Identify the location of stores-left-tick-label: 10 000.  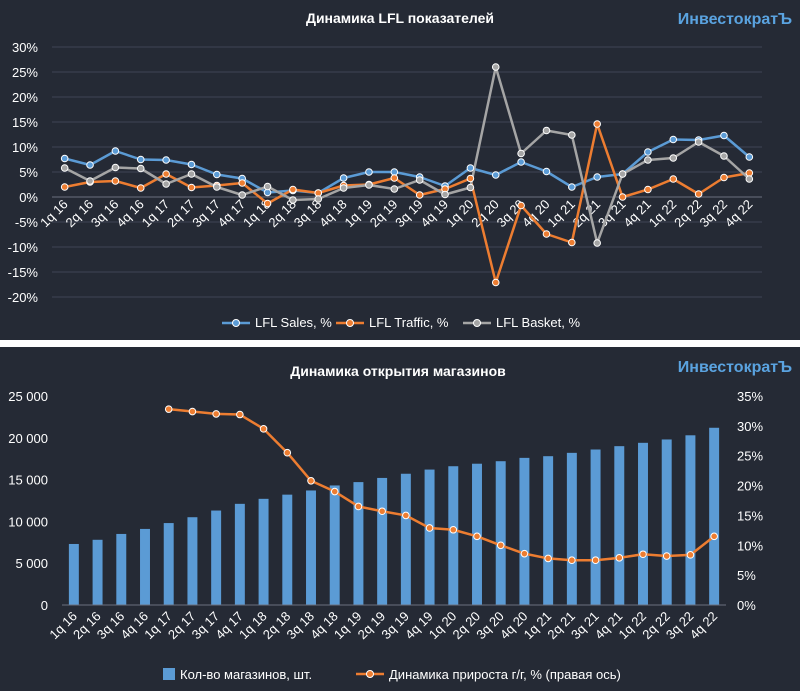
(28, 521).